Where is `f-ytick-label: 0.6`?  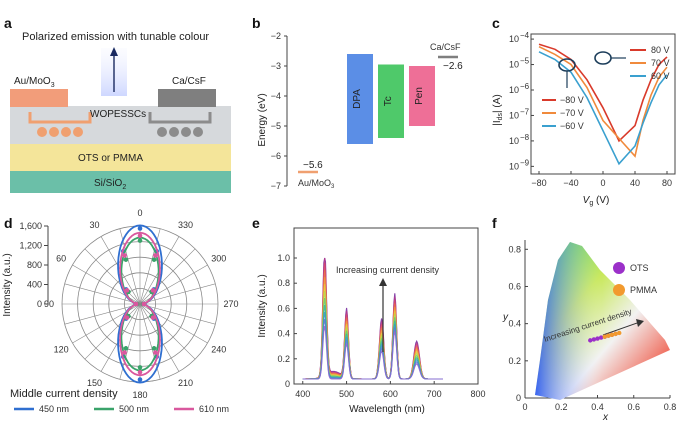
f-ytick-label: 0.6 is located at coordinates (514, 286).